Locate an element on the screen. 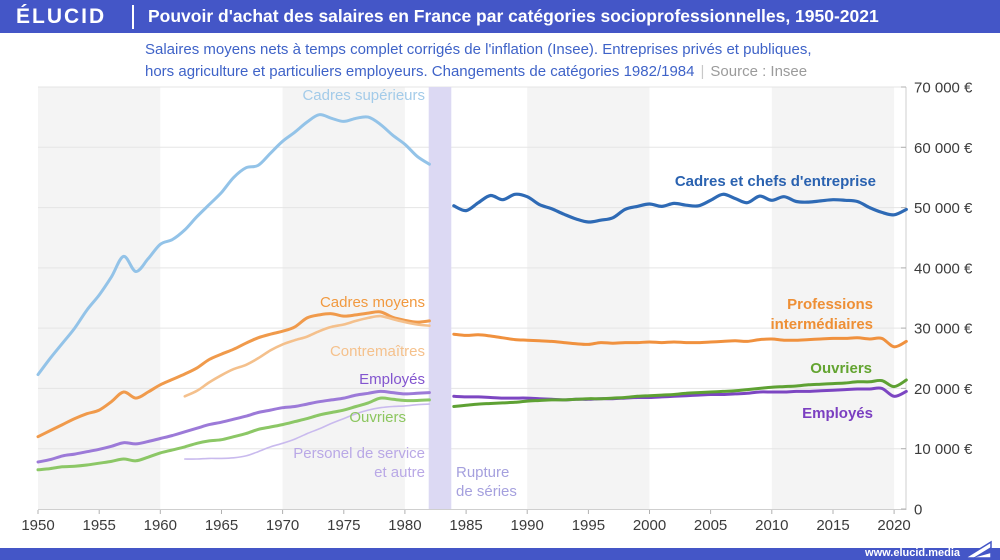 The width and height of the screenshot is (1000, 560). svg-text: 10 000 € is located at coordinates (943, 449).